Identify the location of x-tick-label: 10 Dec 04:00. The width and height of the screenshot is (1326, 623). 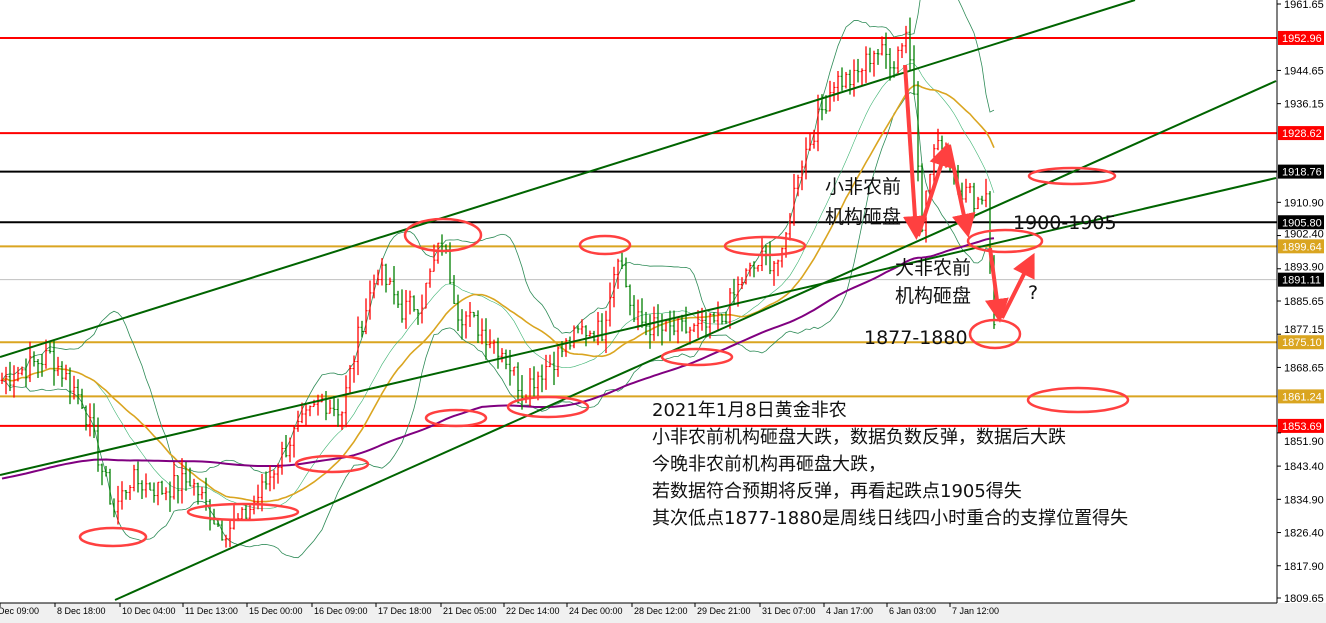
(149, 611).